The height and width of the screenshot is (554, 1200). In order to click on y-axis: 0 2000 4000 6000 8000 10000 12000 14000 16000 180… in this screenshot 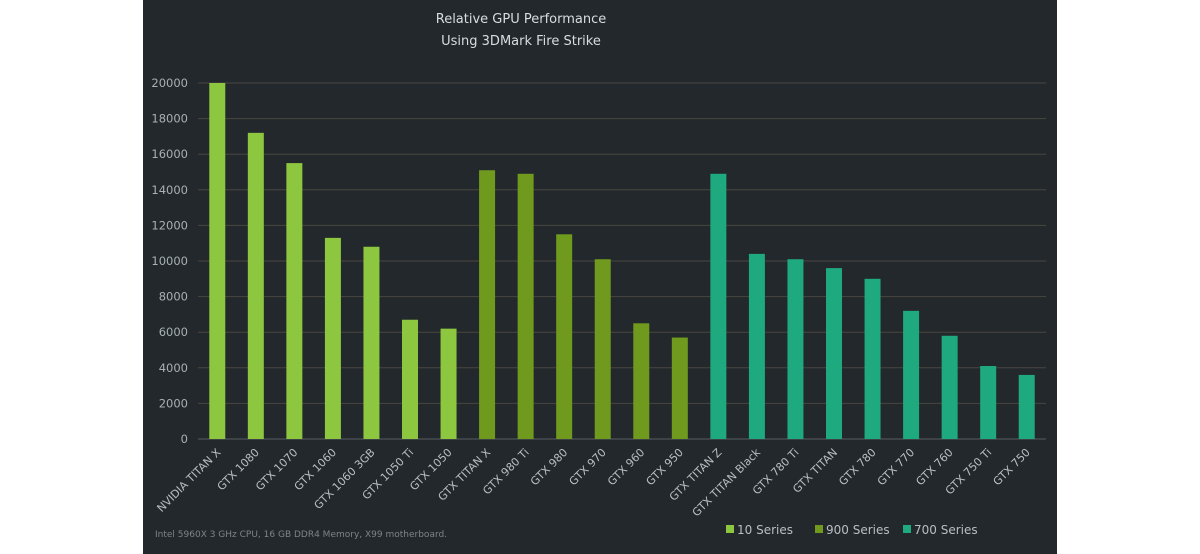, I will do `click(169, 261)`.